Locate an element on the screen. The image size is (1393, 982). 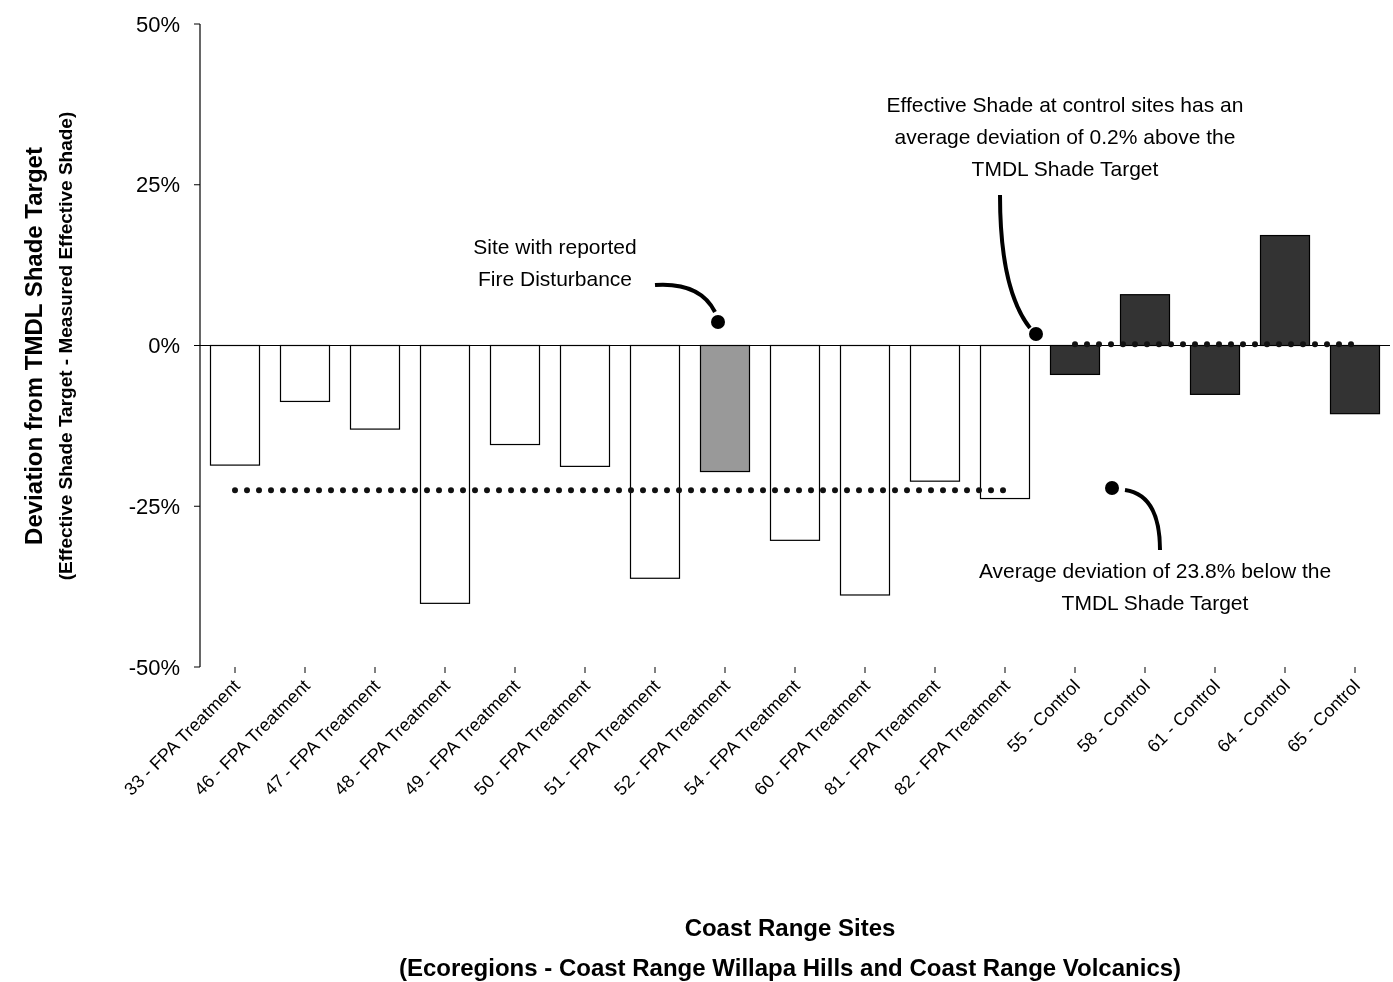
y-tick-label: -25% is located at coordinates (154, 506).